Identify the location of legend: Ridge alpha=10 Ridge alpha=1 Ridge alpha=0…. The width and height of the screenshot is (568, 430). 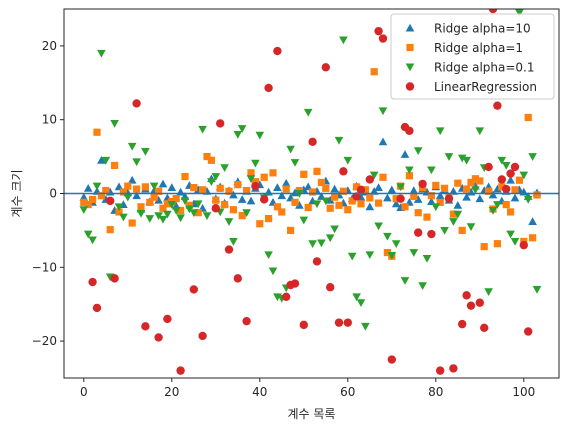
(472, 56).